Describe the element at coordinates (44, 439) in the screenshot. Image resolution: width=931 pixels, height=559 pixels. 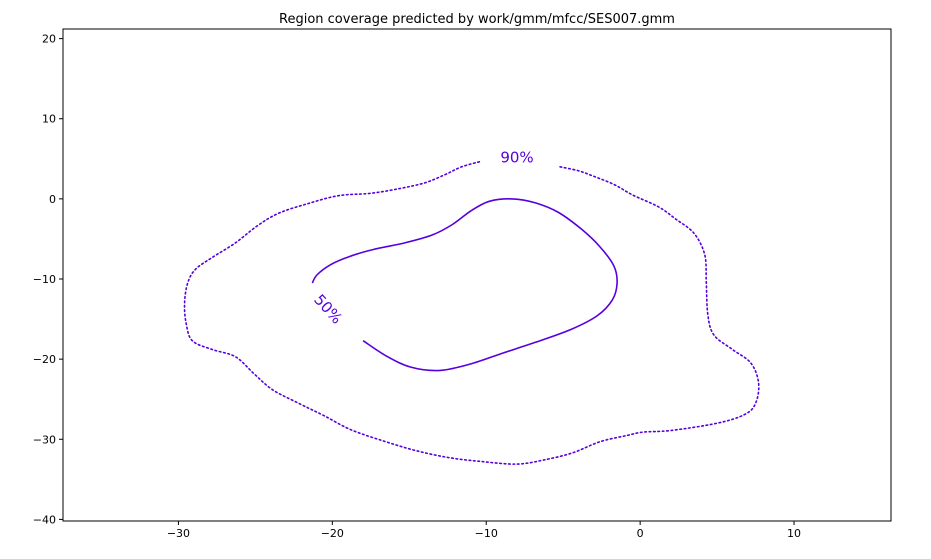
I see `y-tick-label: −30` at that location.